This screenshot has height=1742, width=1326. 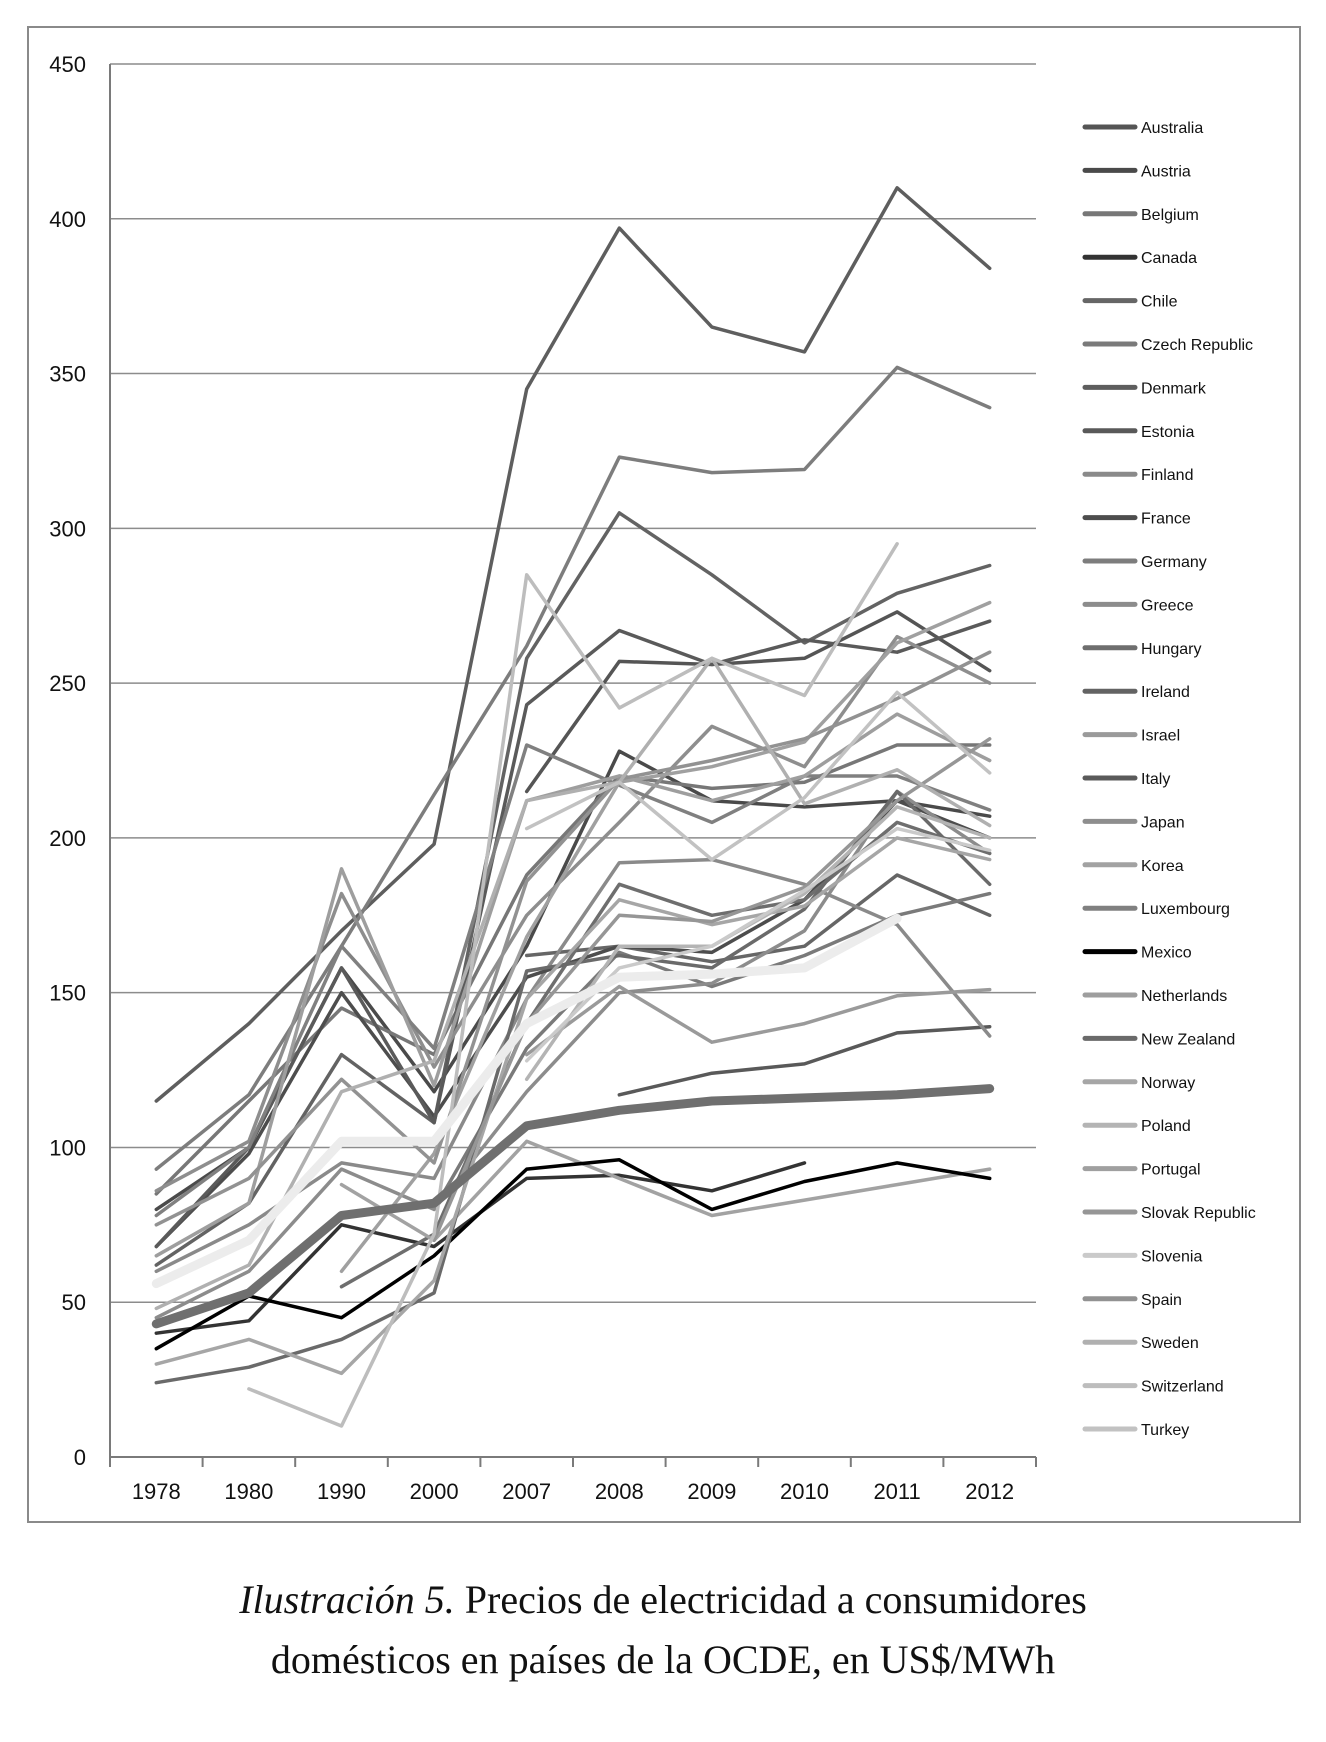 I want to click on x-tick-label: 2009, so click(x=711, y=1491).